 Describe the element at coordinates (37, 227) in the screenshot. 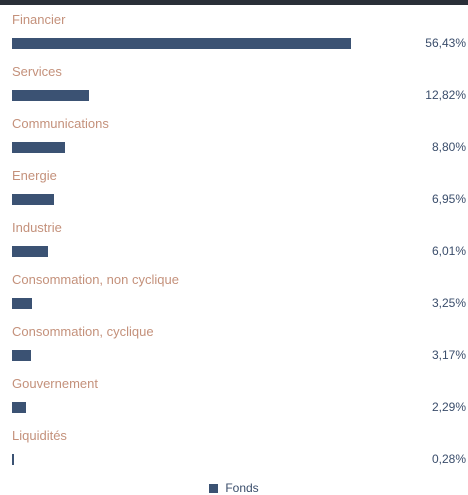

I see `sector-label: Industrie` at that location.